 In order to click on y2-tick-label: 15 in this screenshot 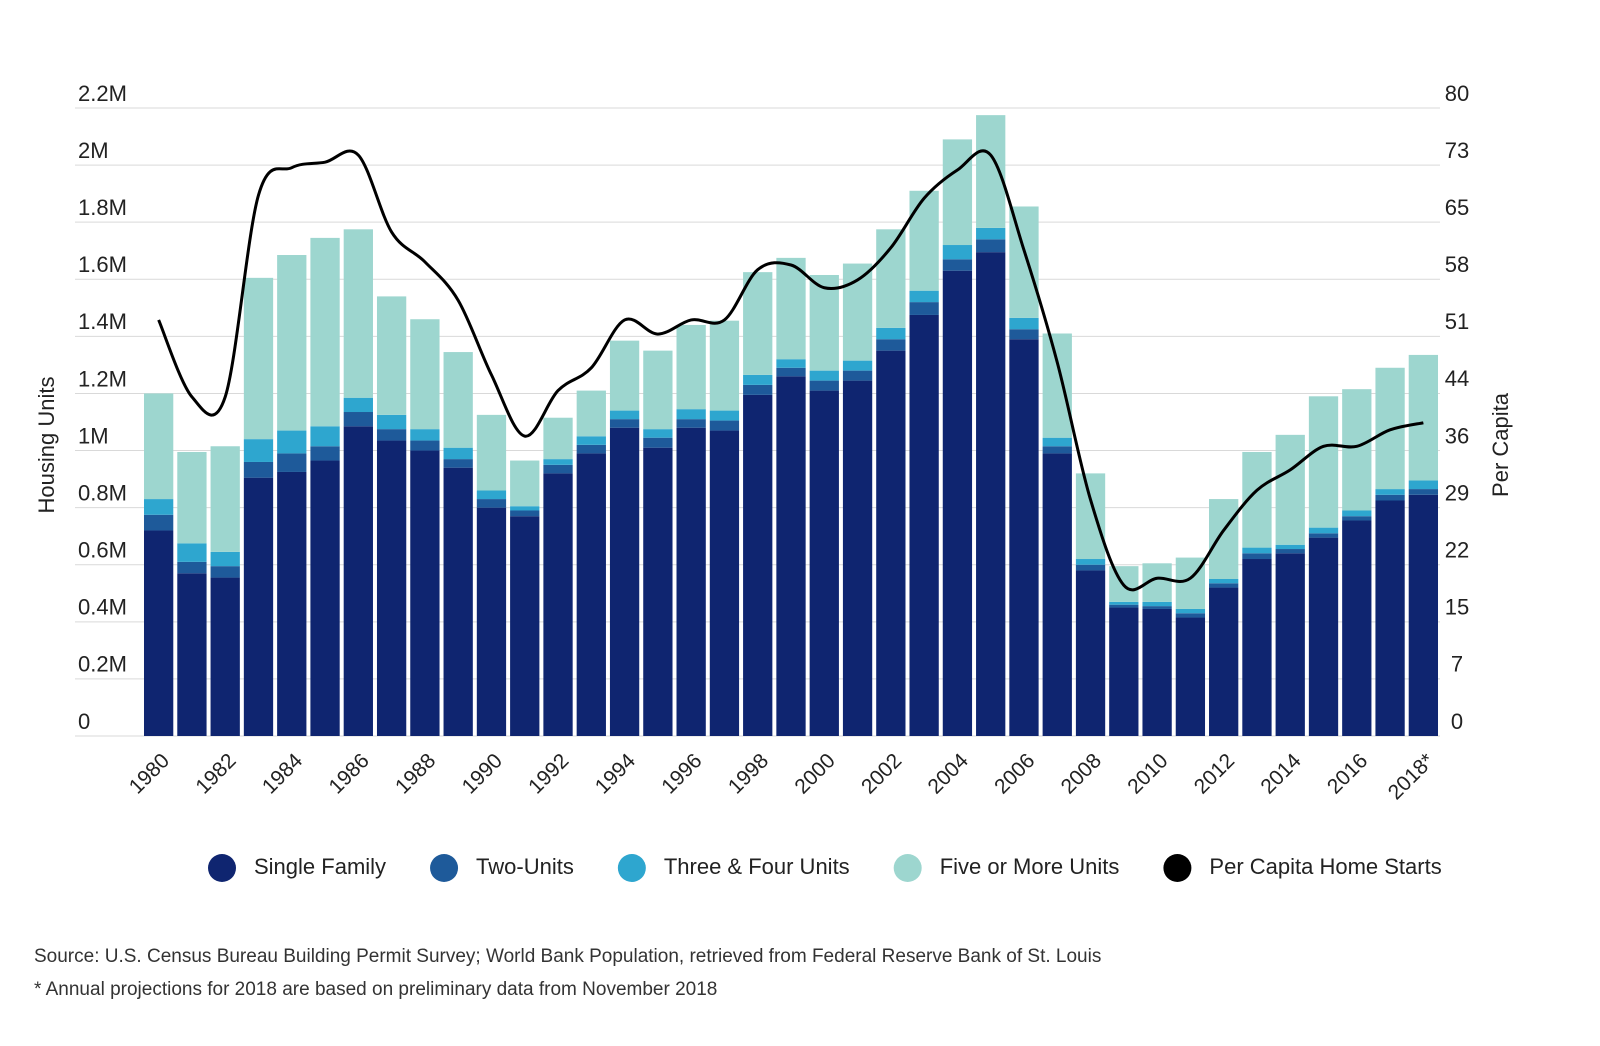, I will do `click(1457, 607)`.